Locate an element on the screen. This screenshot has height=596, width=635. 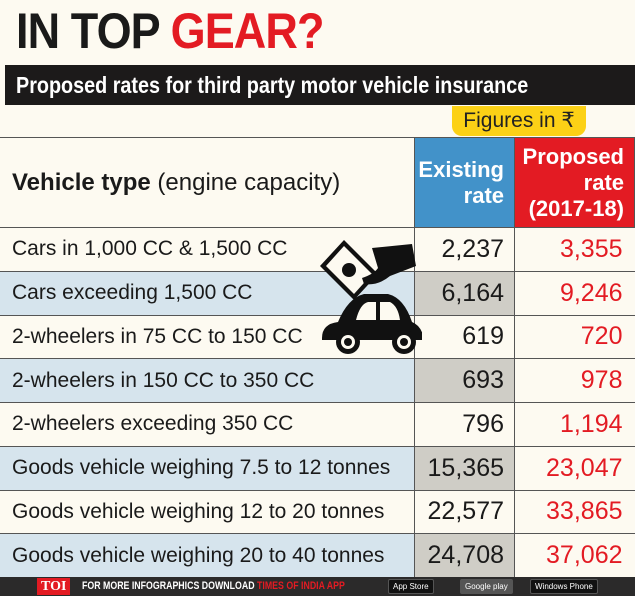
proposed-rate-cell: 720 is located at coordinates (574, 337).